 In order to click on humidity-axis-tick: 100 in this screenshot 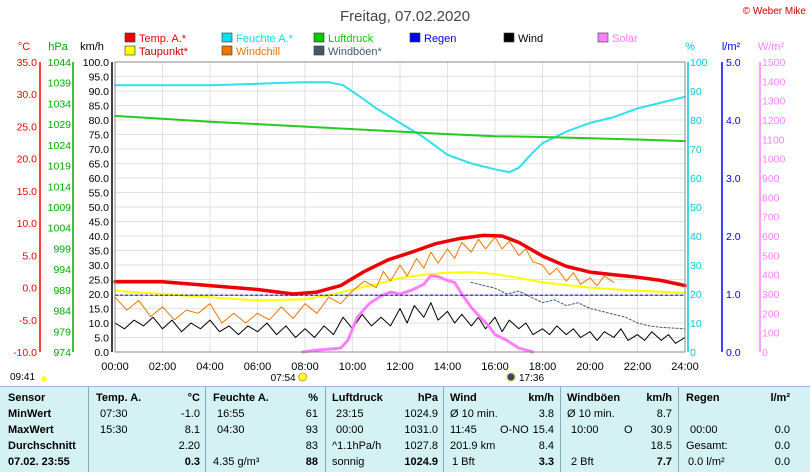, I will do `click(699, 63)`.